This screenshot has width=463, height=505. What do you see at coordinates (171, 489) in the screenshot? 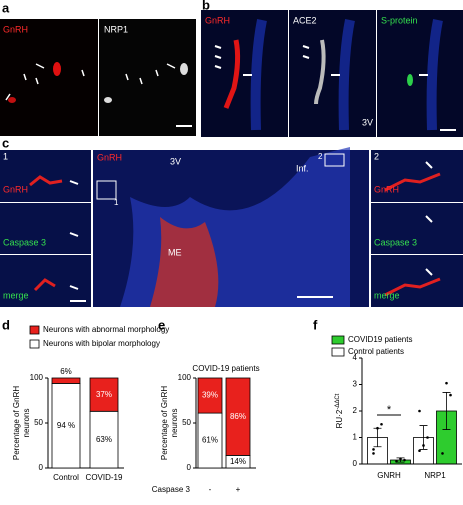
I see `x-axis-label: Caspase 3` at bounding box center [171, 489].